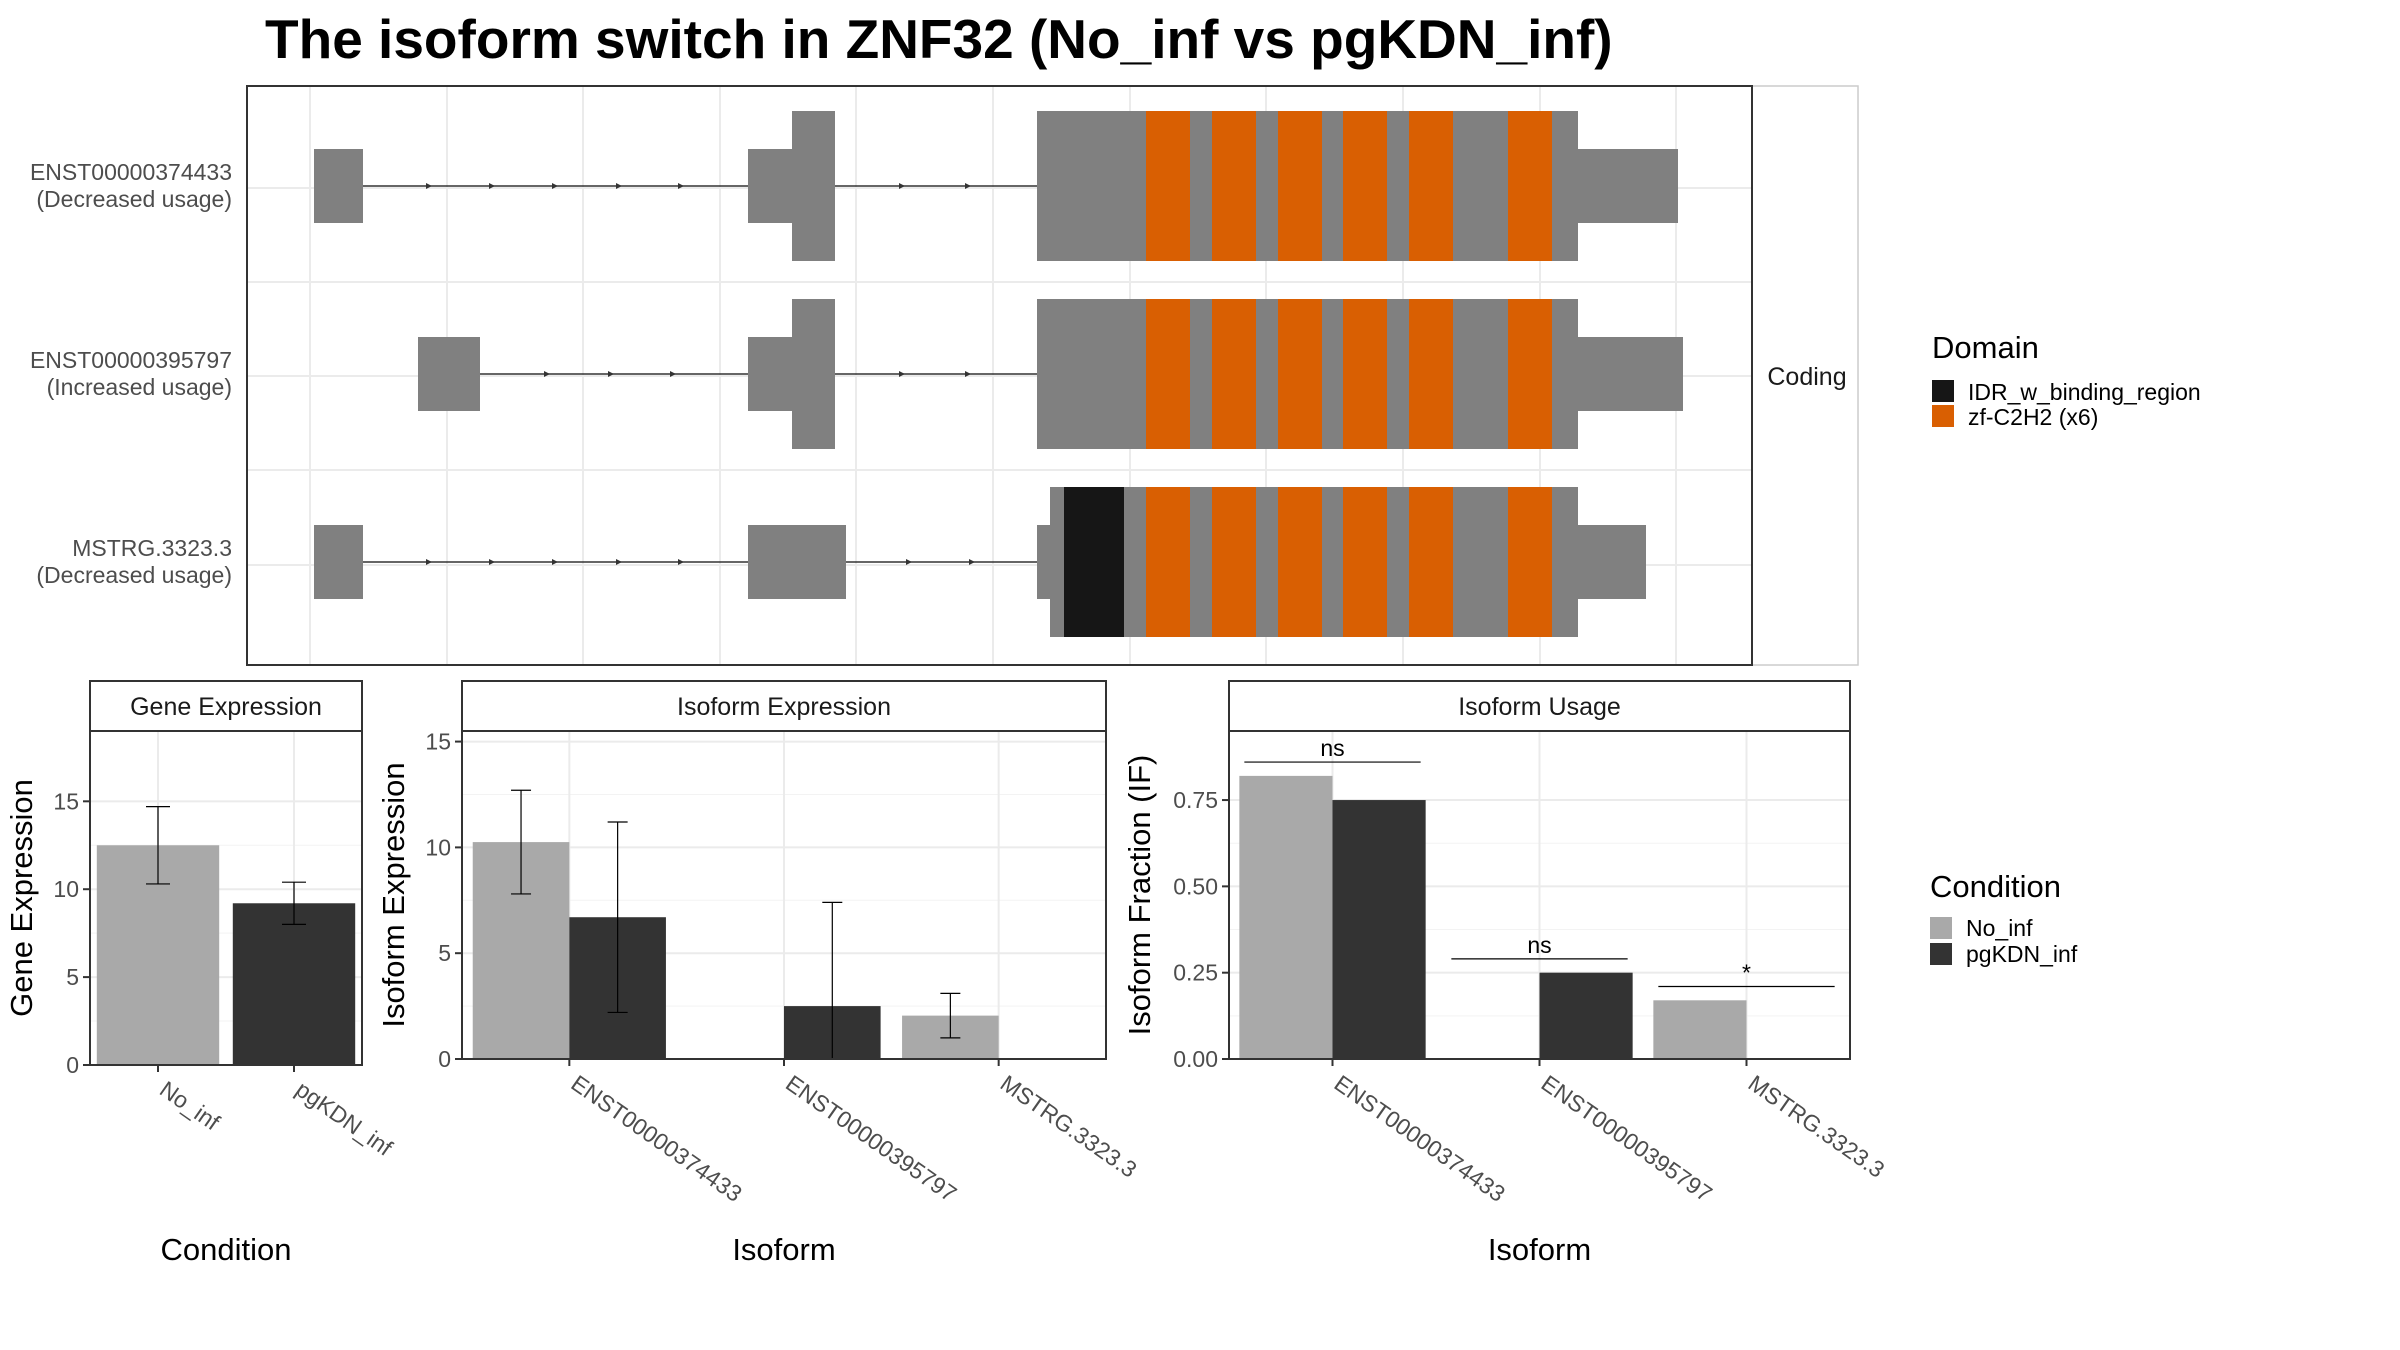  Describe the element at coordinates (131, 172) in the screenshot. I see `transcript-id-label: ENST00000374433` at that location.